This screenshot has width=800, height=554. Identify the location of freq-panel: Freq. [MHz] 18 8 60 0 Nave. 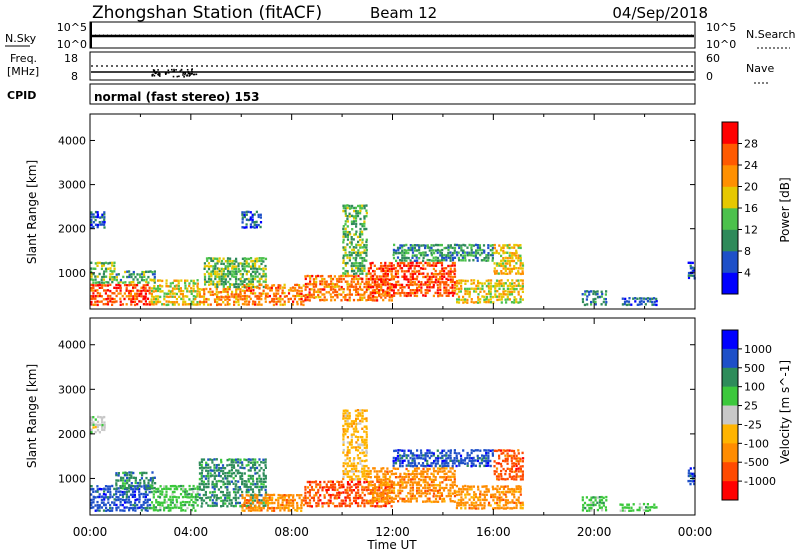
(390, 67).